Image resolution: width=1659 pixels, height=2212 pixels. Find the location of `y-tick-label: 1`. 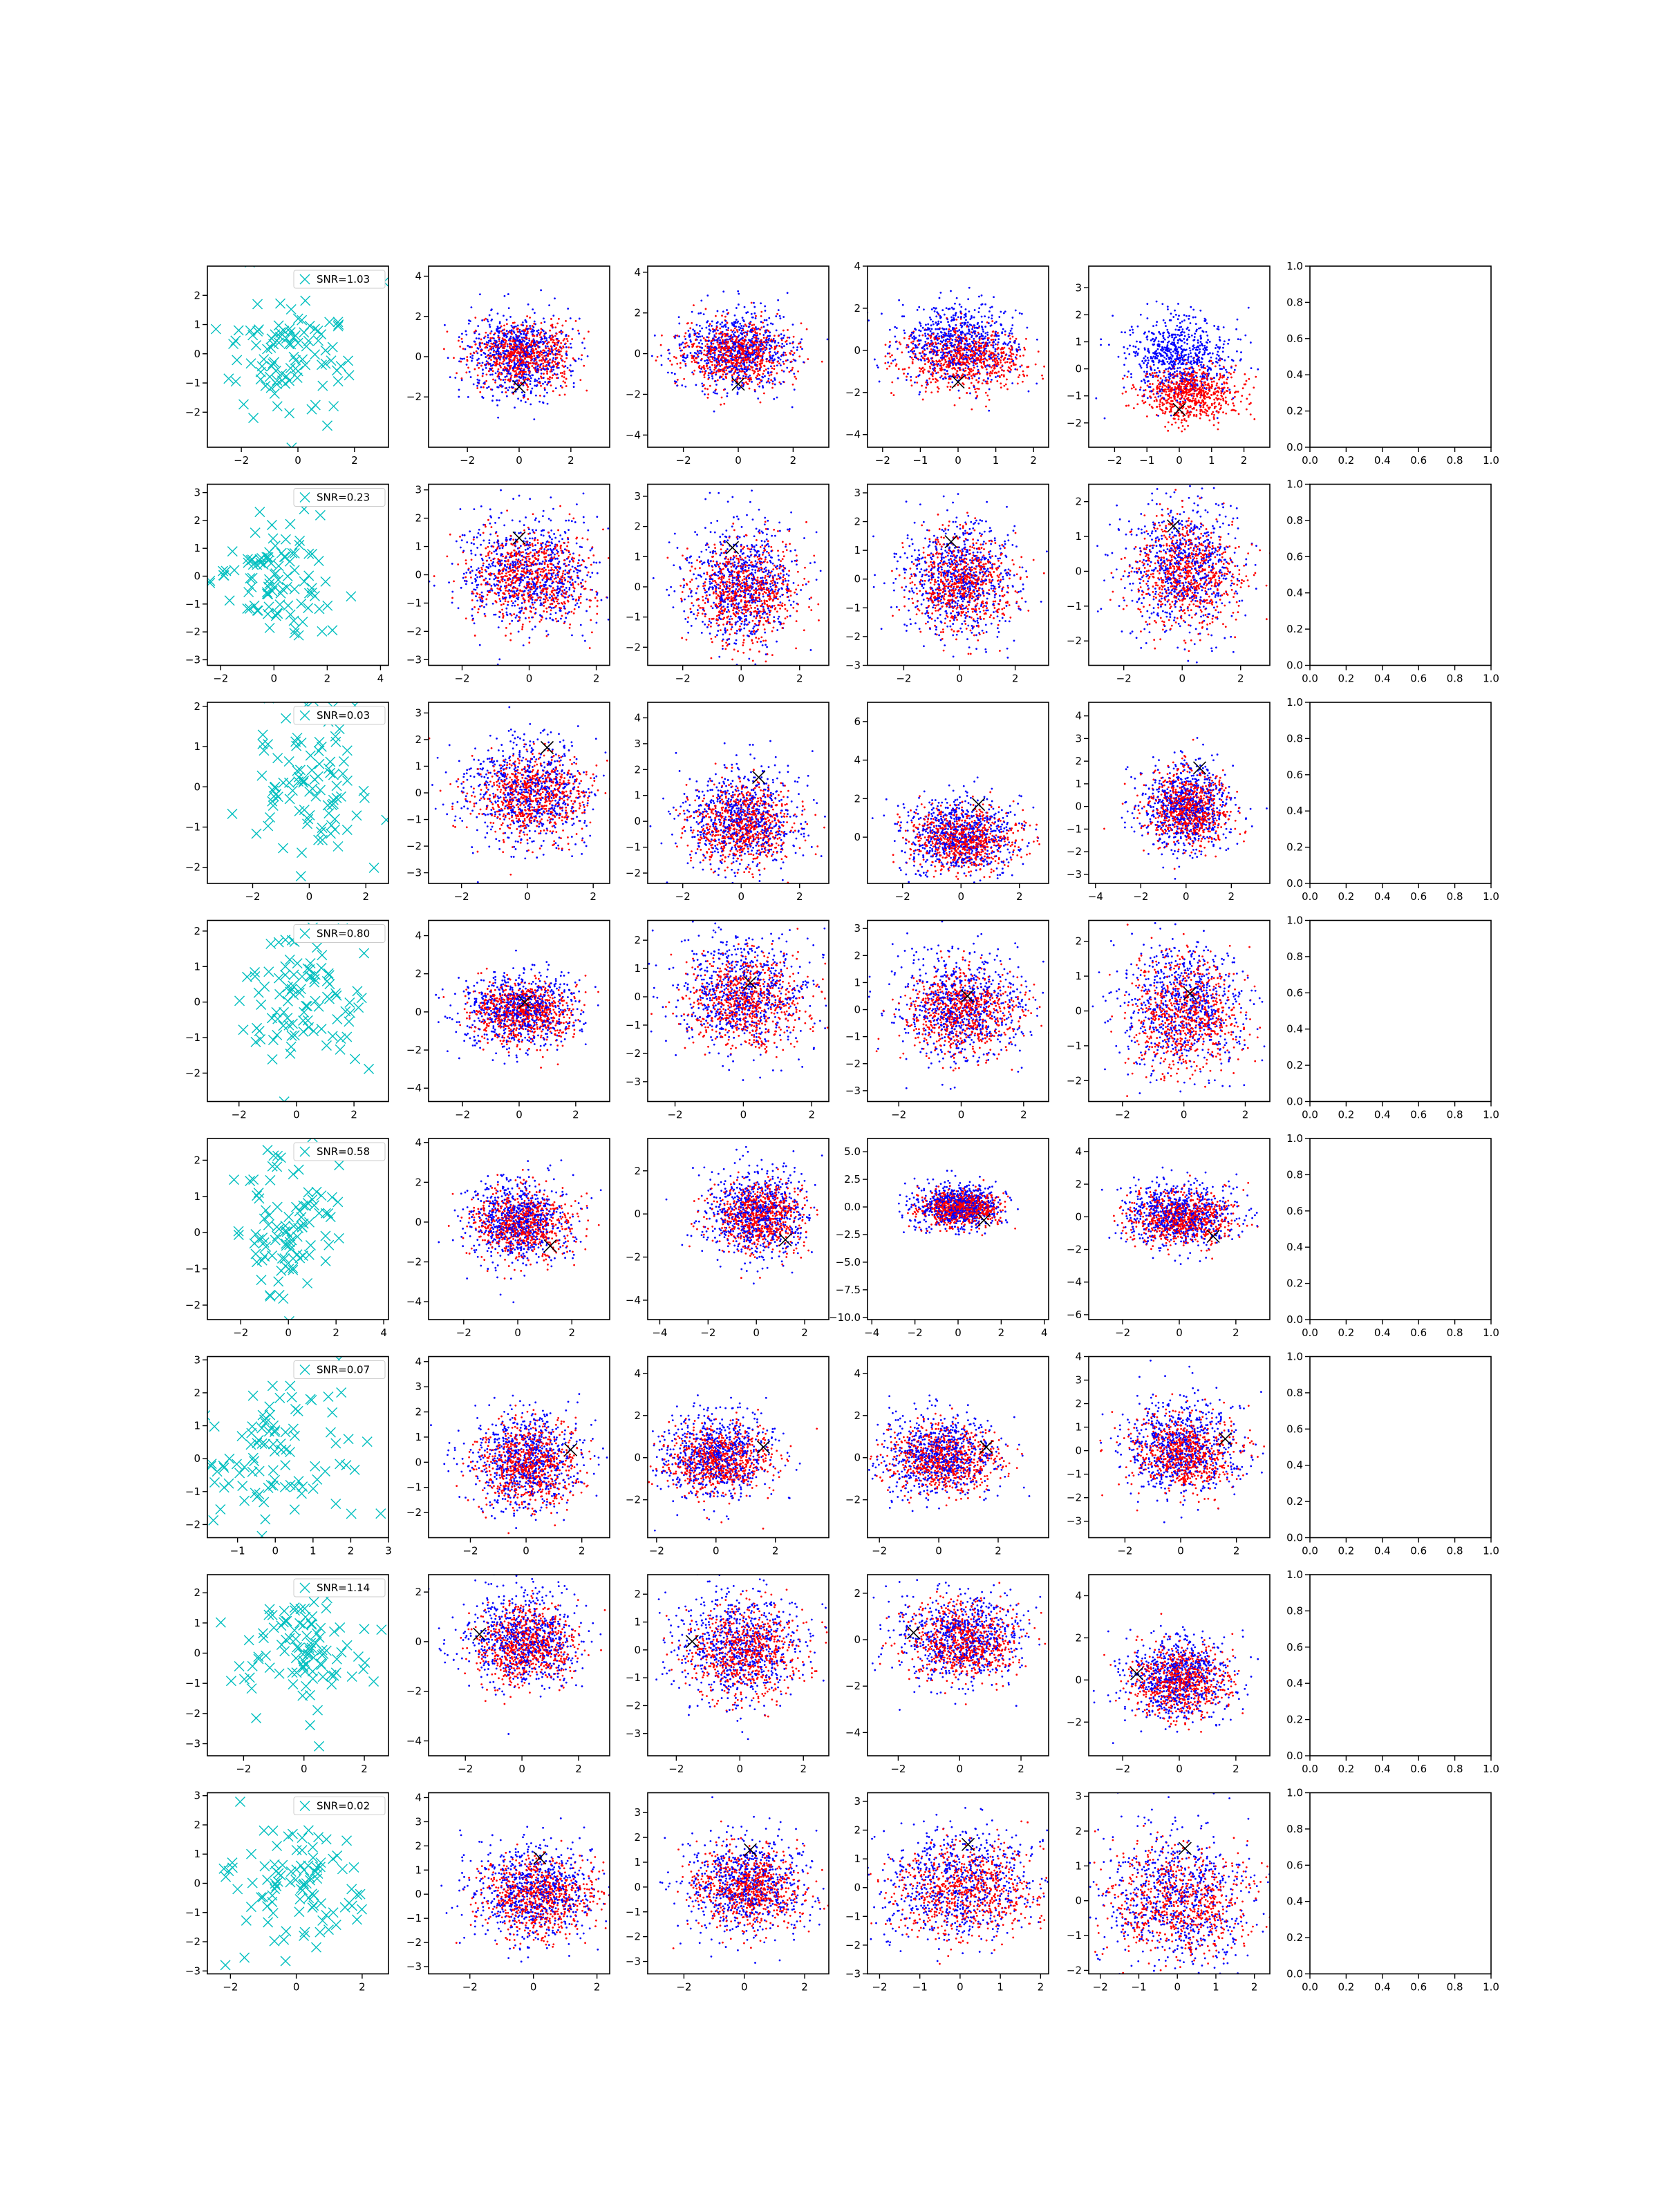

y-tick-label: 1 is located at coordinates (197, 325).